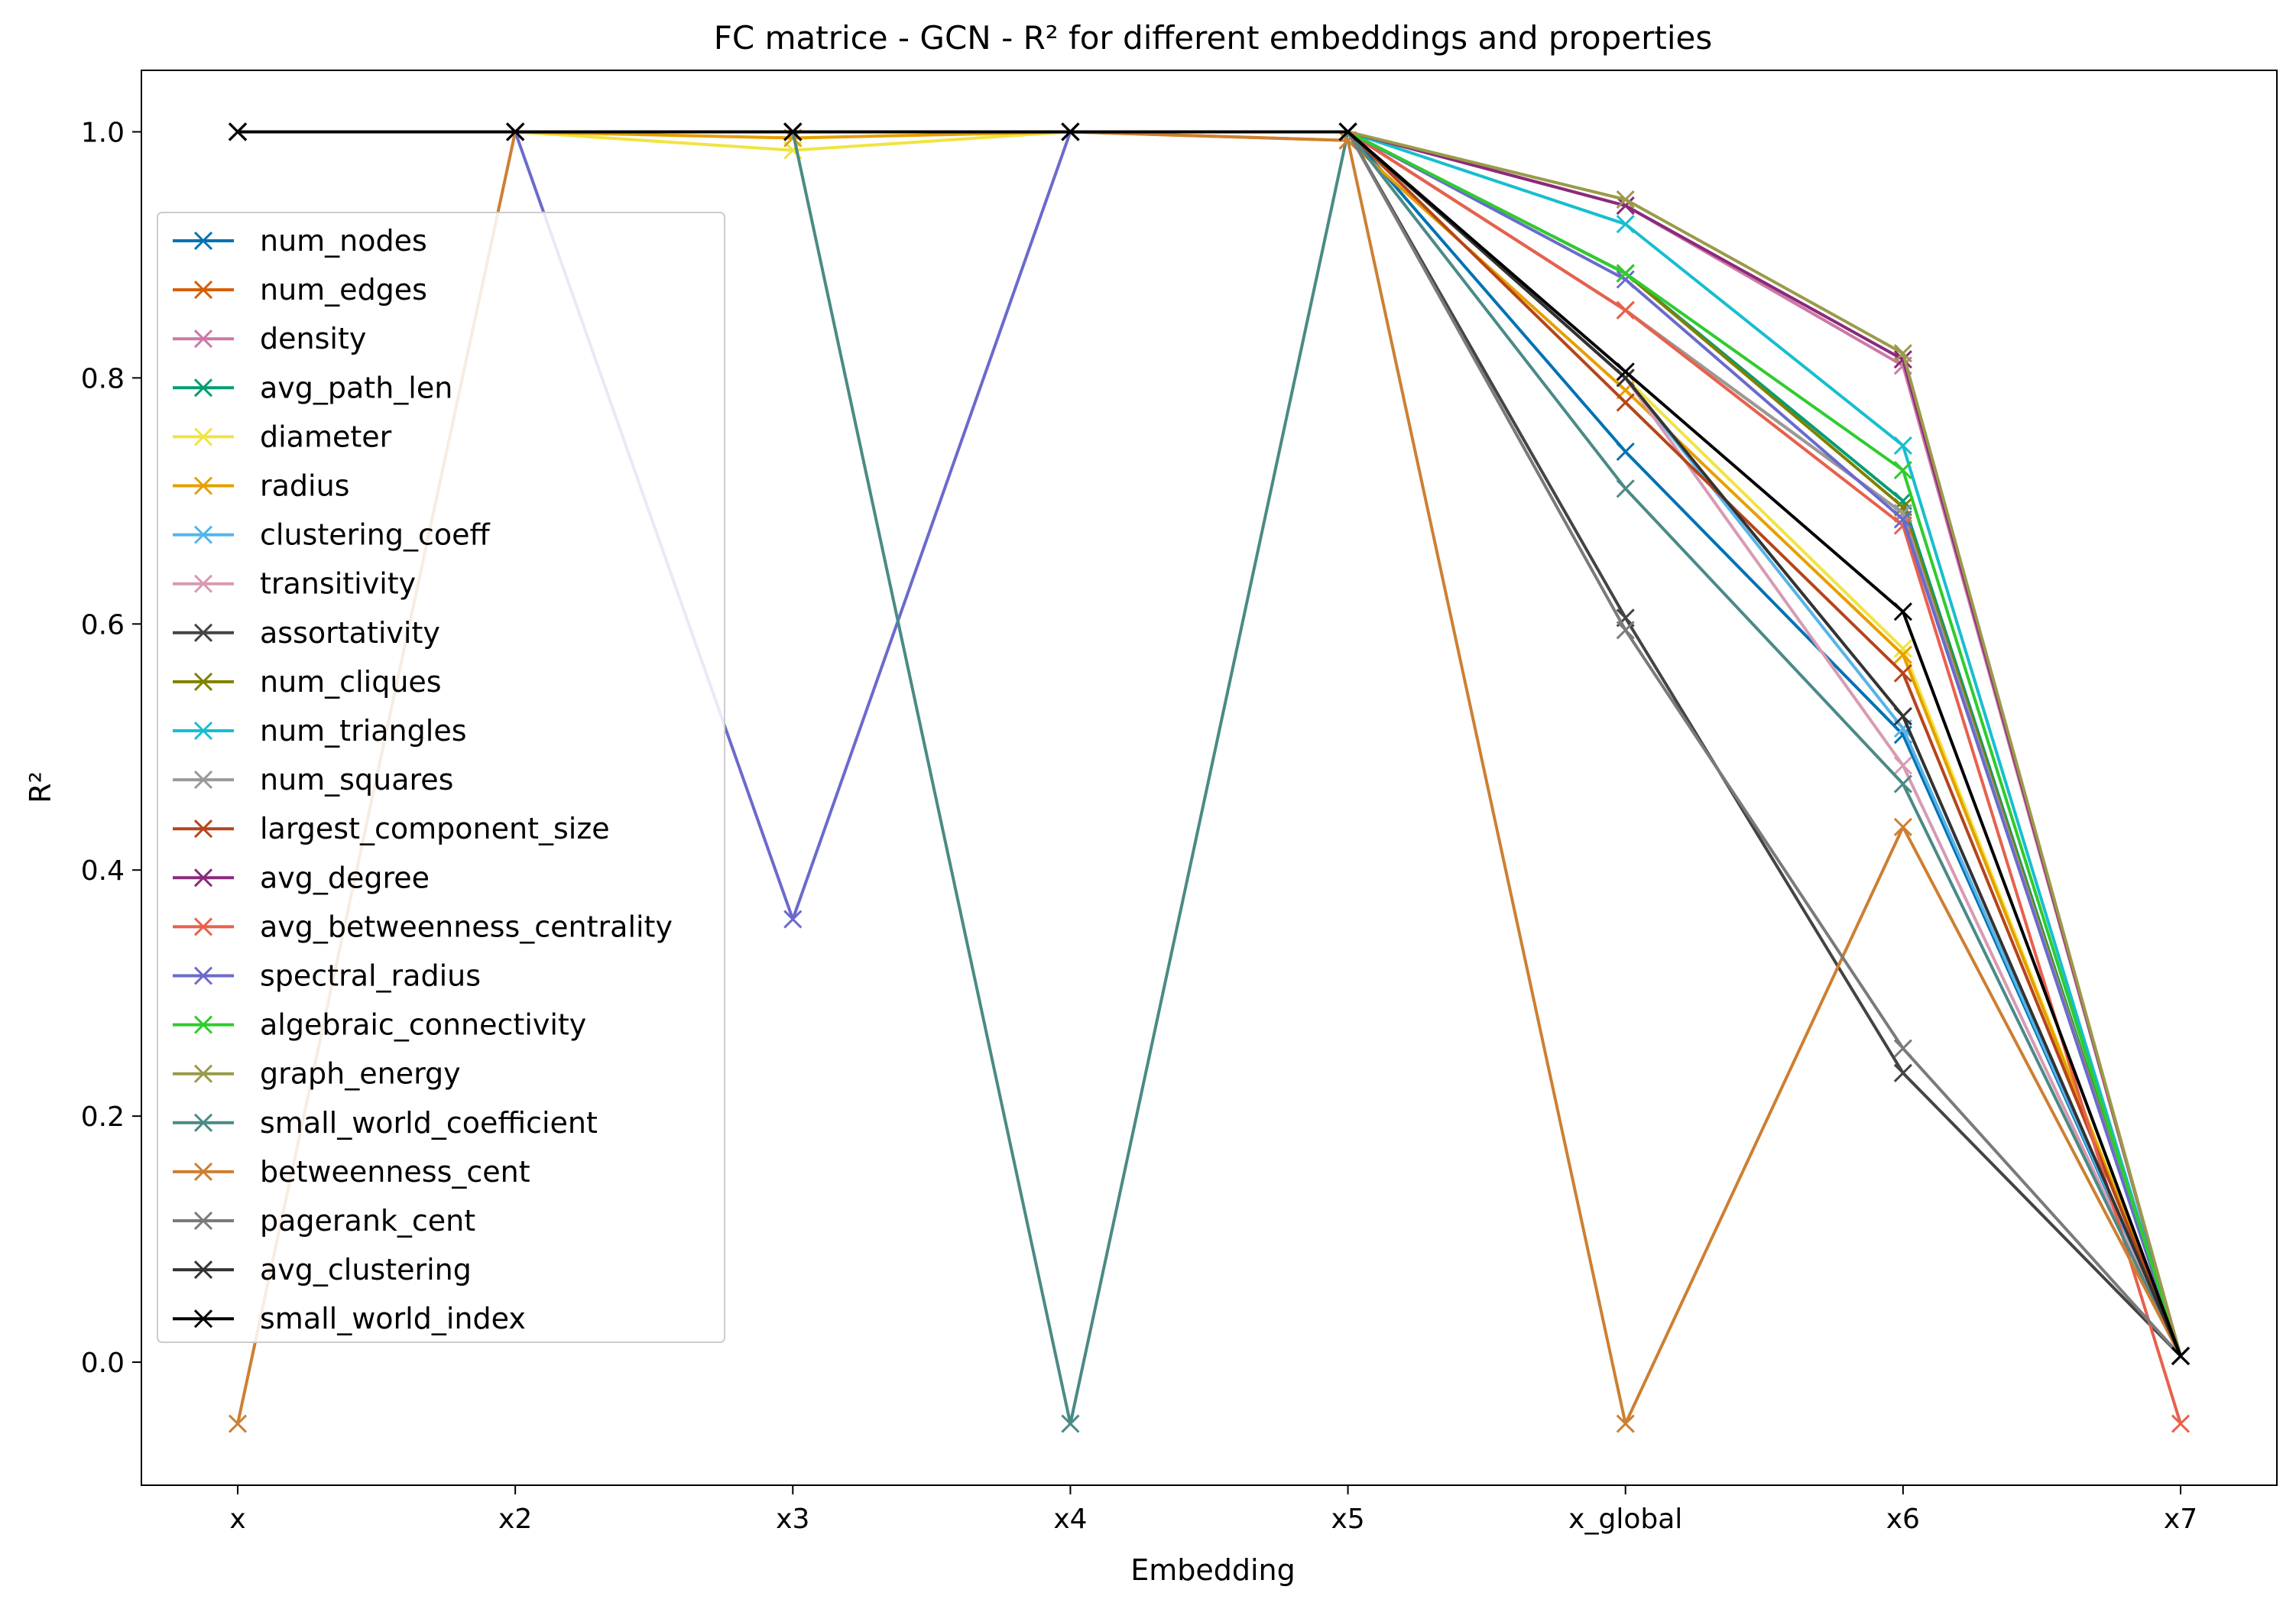  Describe the element at coordinates (326, 436) in the screenshot. I see `legend-label: diameter` at that location.